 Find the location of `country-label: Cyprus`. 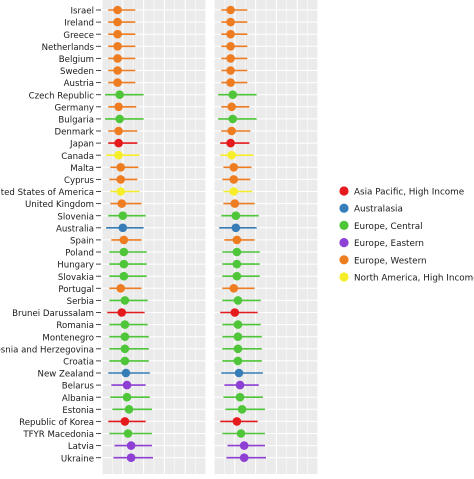

country-label: Cyprus is located at coordinates (79, 181).